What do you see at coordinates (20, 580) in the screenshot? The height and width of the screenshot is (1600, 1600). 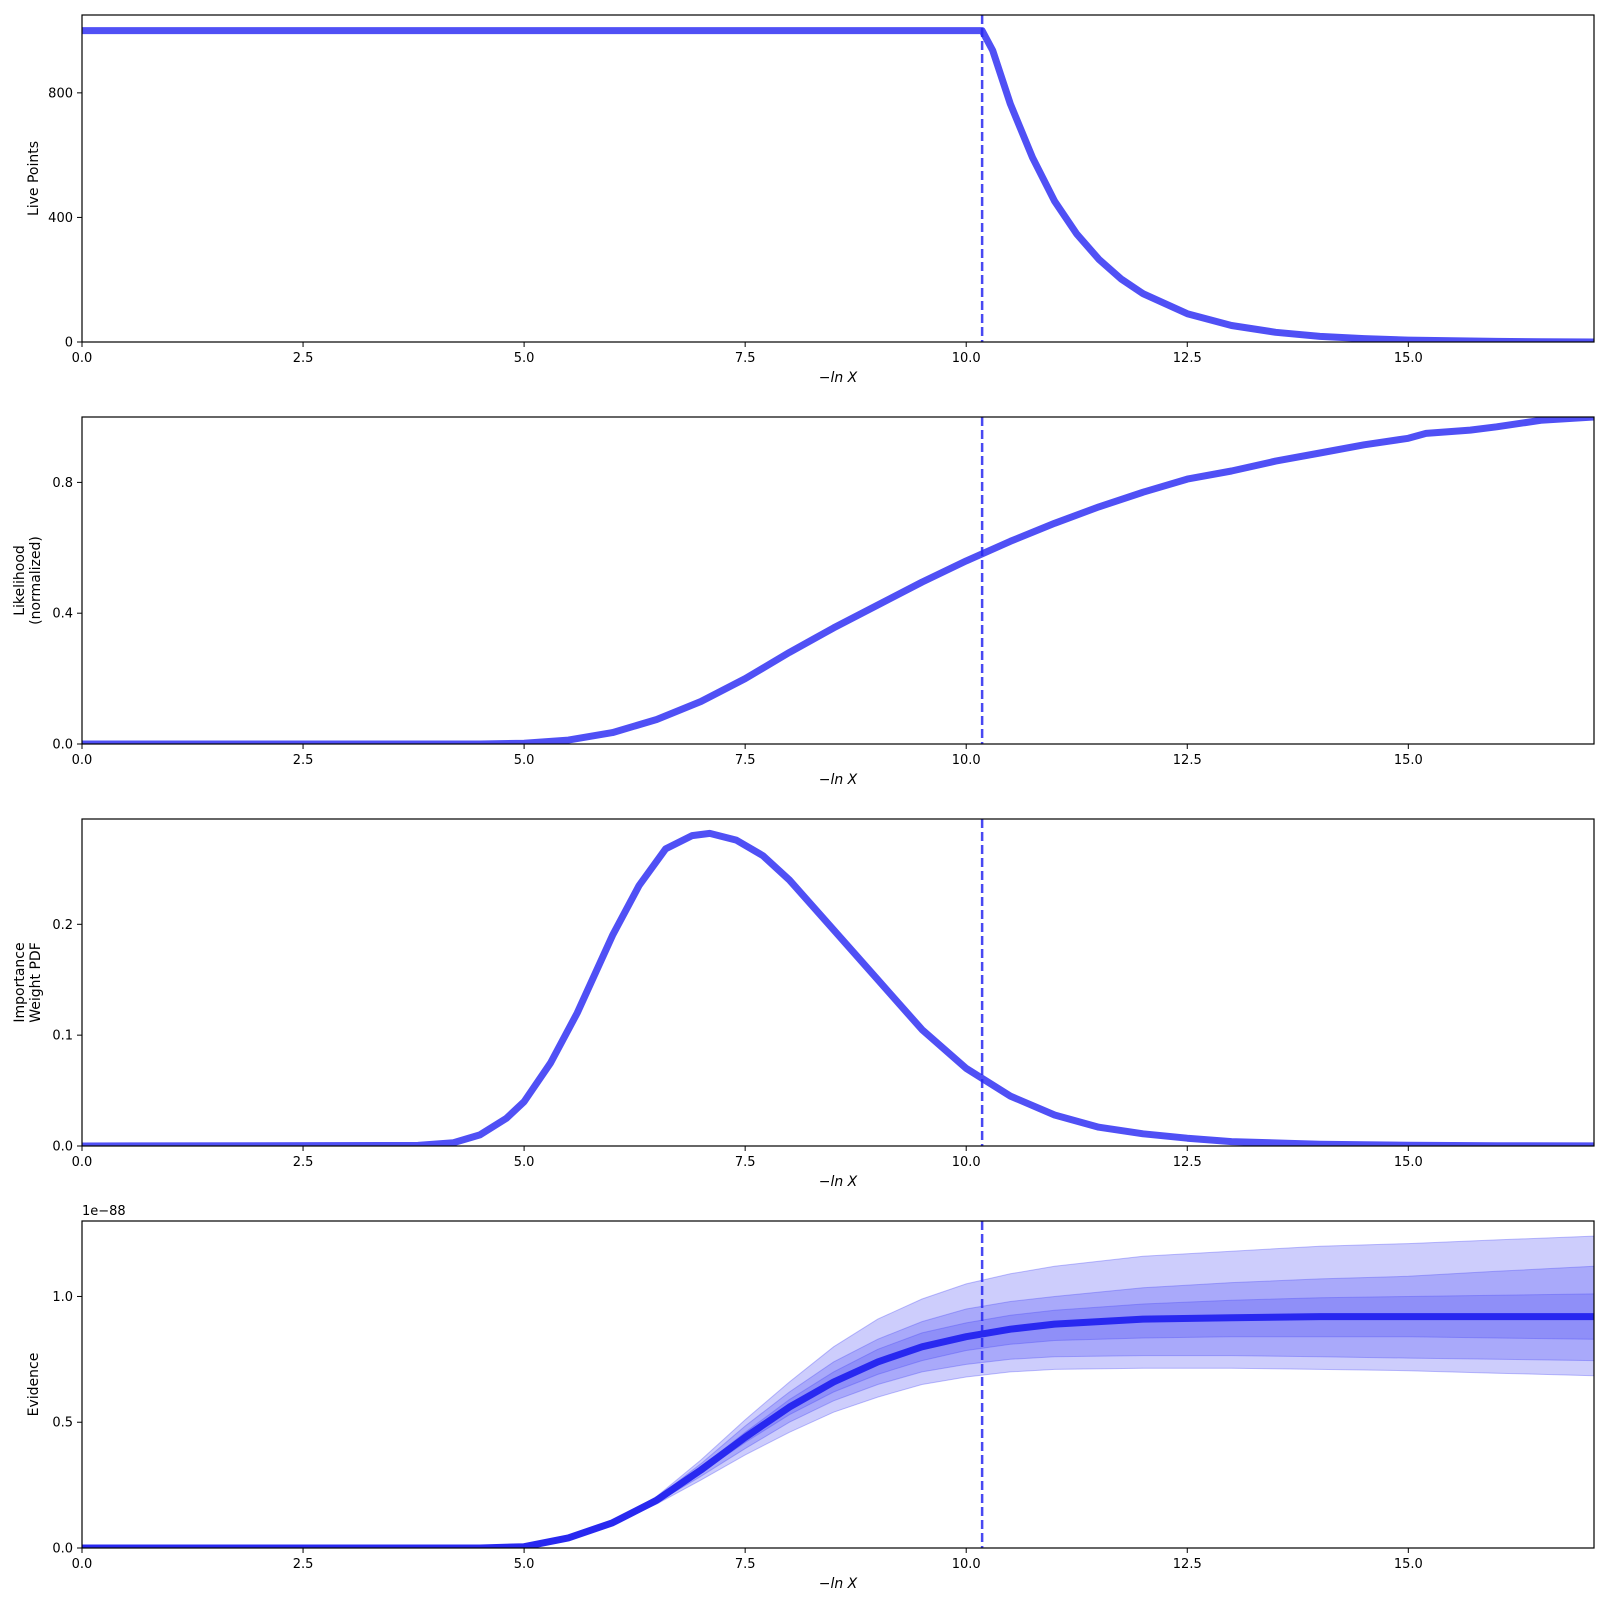 I see `panel-likelihood-ylabel-line-0: Likelihood` at bounding box center [20, 580].